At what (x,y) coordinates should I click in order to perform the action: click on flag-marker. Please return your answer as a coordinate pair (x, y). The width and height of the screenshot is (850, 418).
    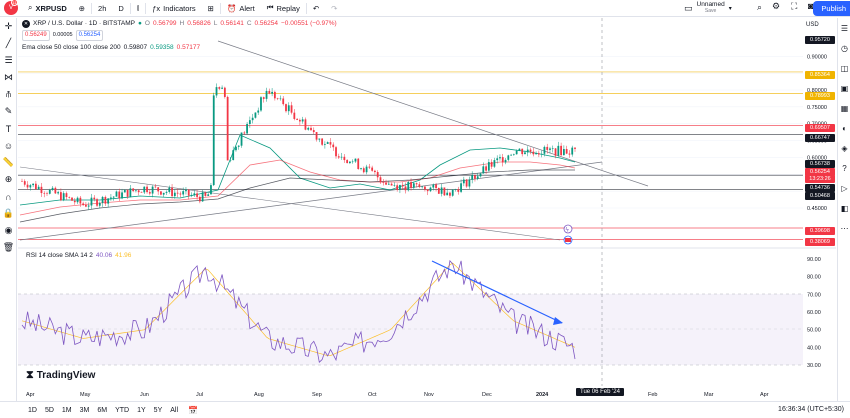
    Looking at the image, I should click on (568, 240).